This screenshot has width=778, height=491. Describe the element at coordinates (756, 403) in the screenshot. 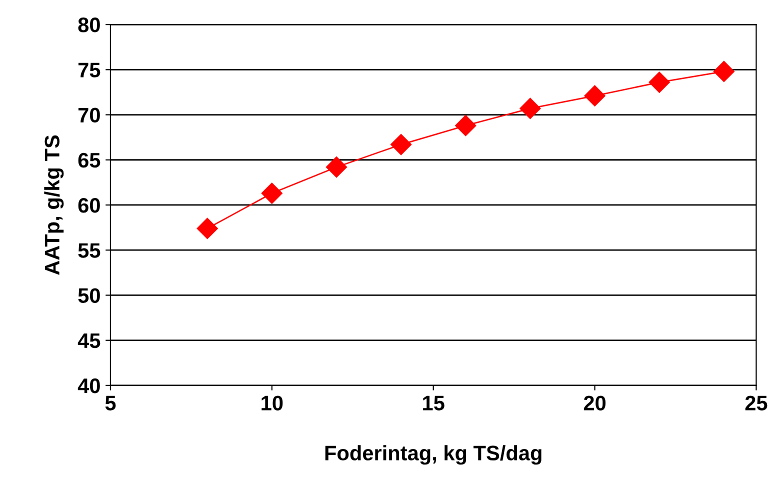

I see `x-tick-label: 25` at that location.